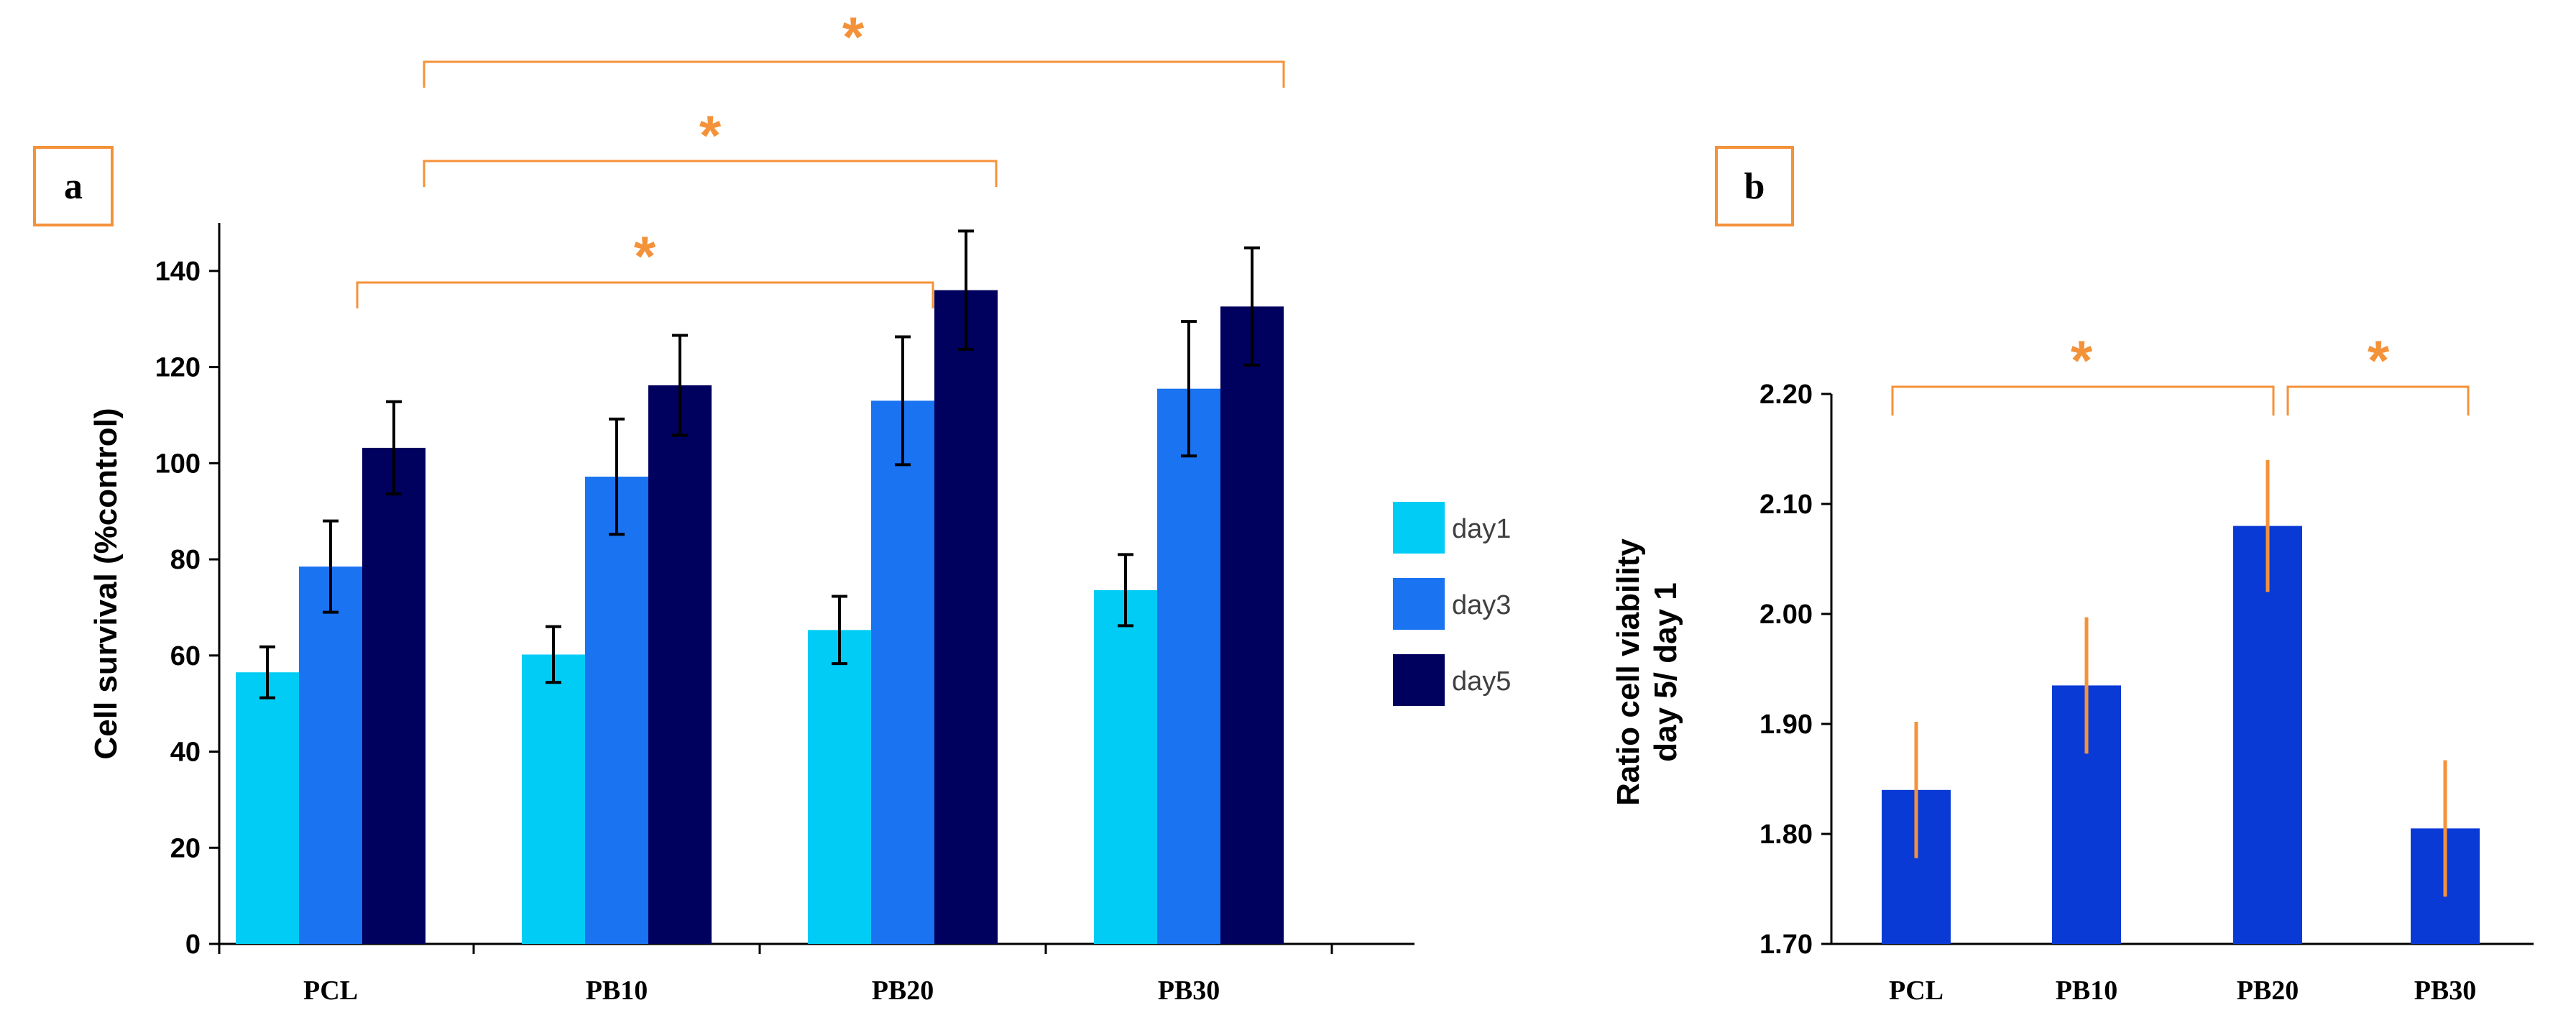  I want to click on chart-b-y-axis-label-line2: day 5/ day 1, so click(1665, 671).